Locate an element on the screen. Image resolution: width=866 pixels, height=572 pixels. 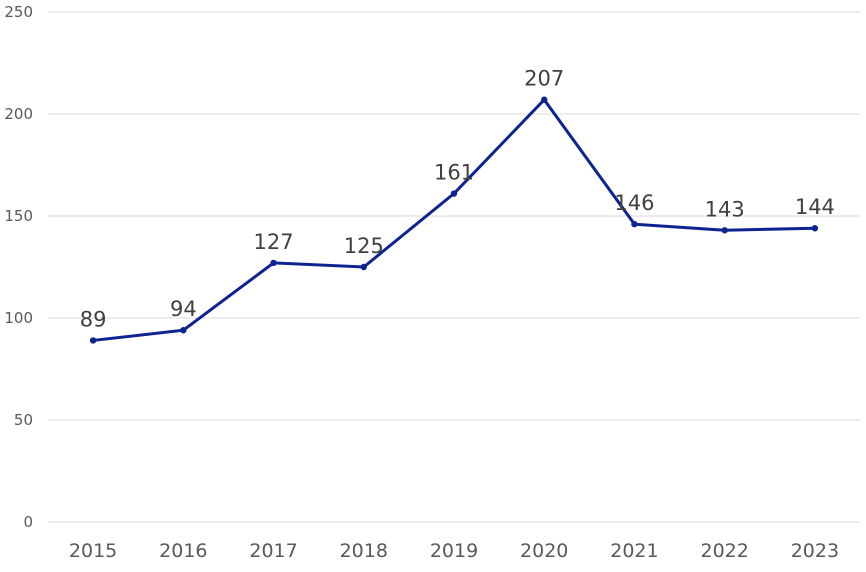
x-tick-label-2018: 2018 is located at coordinates (364, 551).